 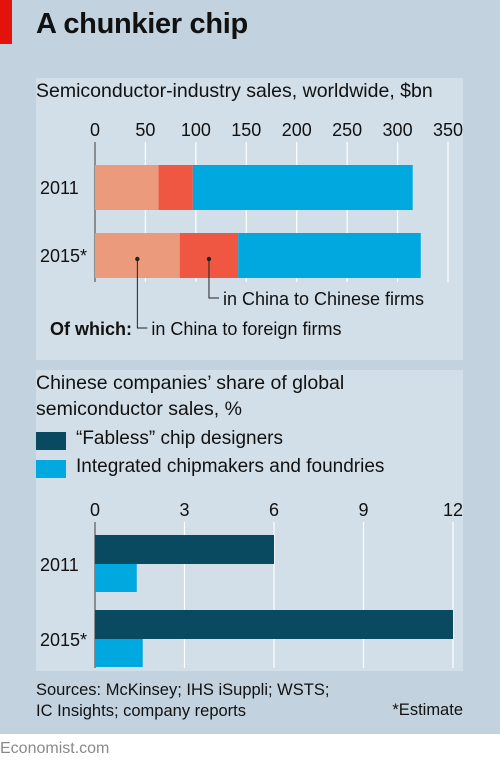 What do you see at coordinates (175, 187) in the screenshot?
I see `bar-chinese-firms` at bounding box center [175, 187].